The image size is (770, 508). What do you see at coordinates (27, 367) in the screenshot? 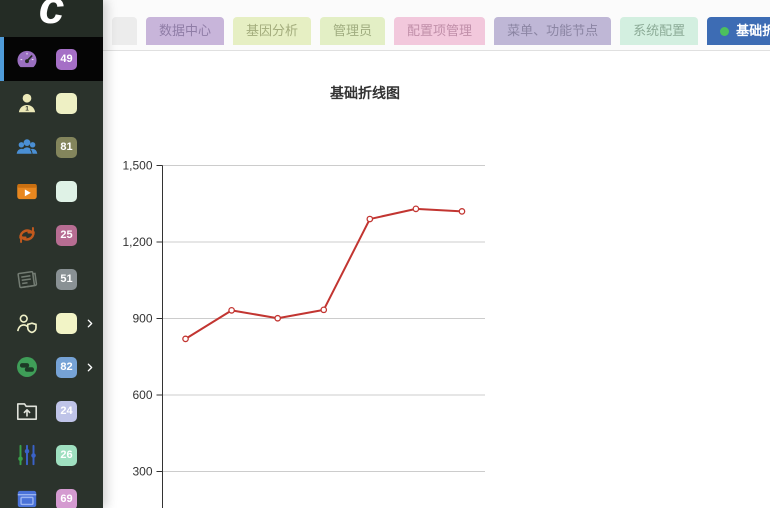
I see `cars-icon` at bounding box center [27, 367].